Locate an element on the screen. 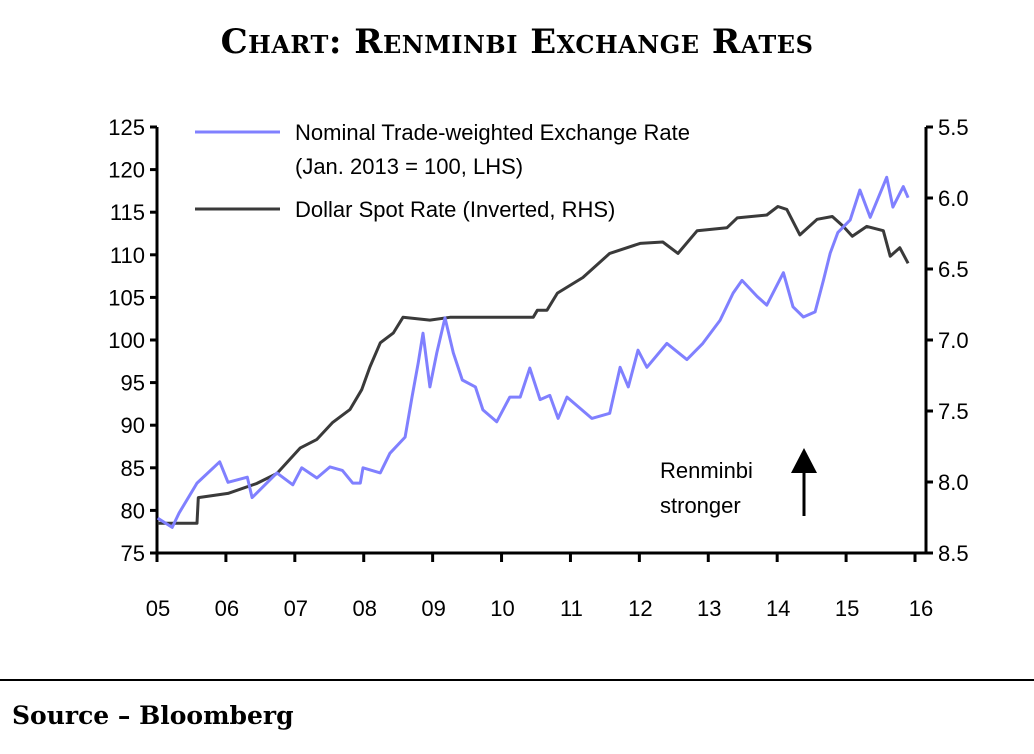  divider is located at coordinates (517, 680).